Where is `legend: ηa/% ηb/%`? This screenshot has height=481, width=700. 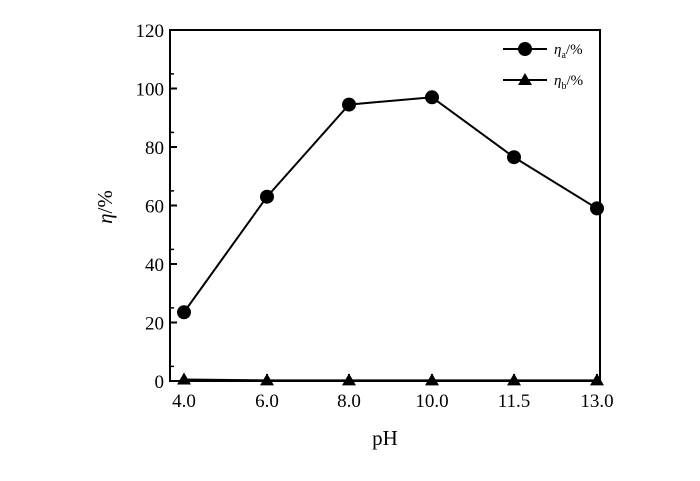
legend: ηa/% ηb/% is located at coordinates (543, 67).